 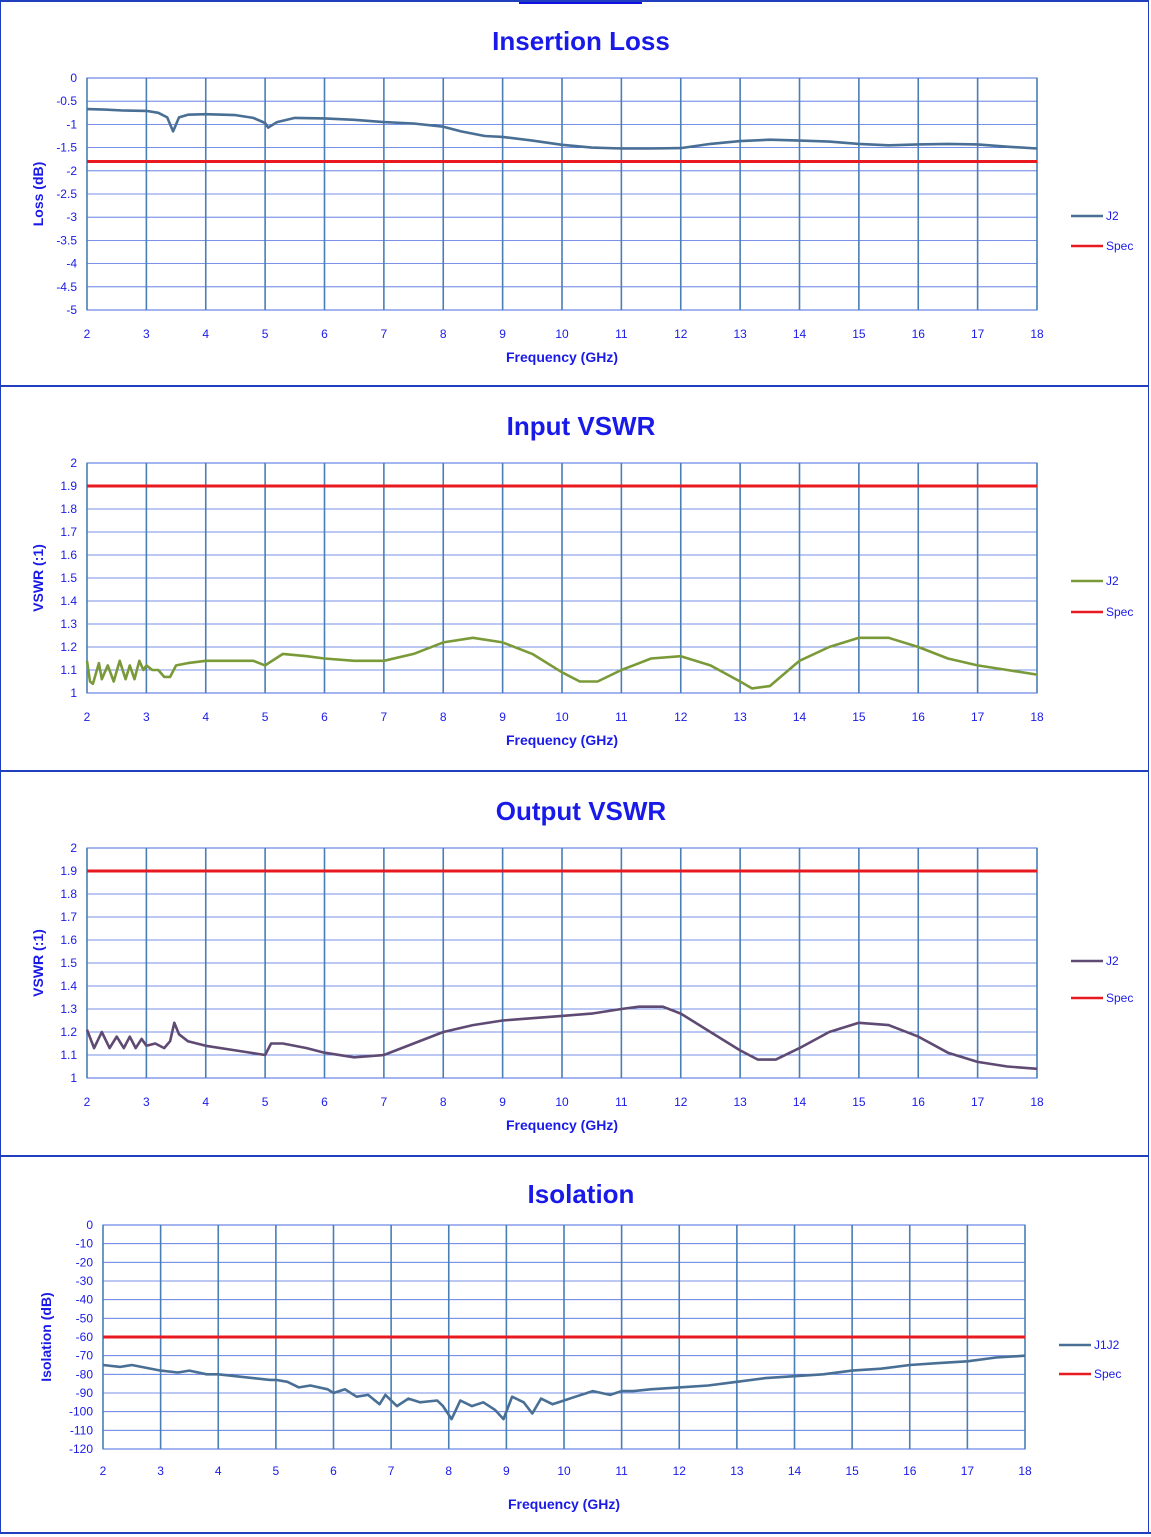 I want to click on y-axis-label: Isolation (dB), so click(x=46, y=1336).